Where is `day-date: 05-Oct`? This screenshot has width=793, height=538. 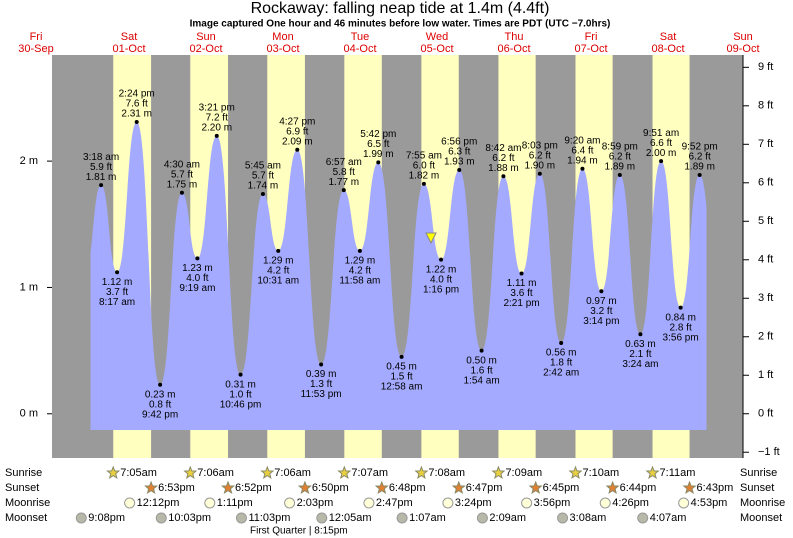
day-date: 05-Oct is located at coordinates (436, 49).